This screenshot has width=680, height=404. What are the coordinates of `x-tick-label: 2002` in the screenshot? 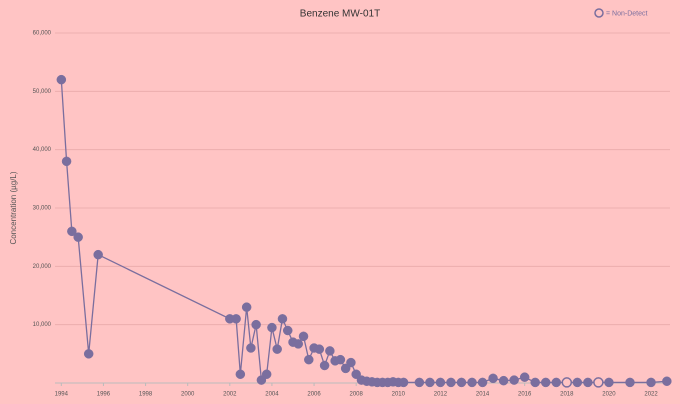 It's located at (230, 395).